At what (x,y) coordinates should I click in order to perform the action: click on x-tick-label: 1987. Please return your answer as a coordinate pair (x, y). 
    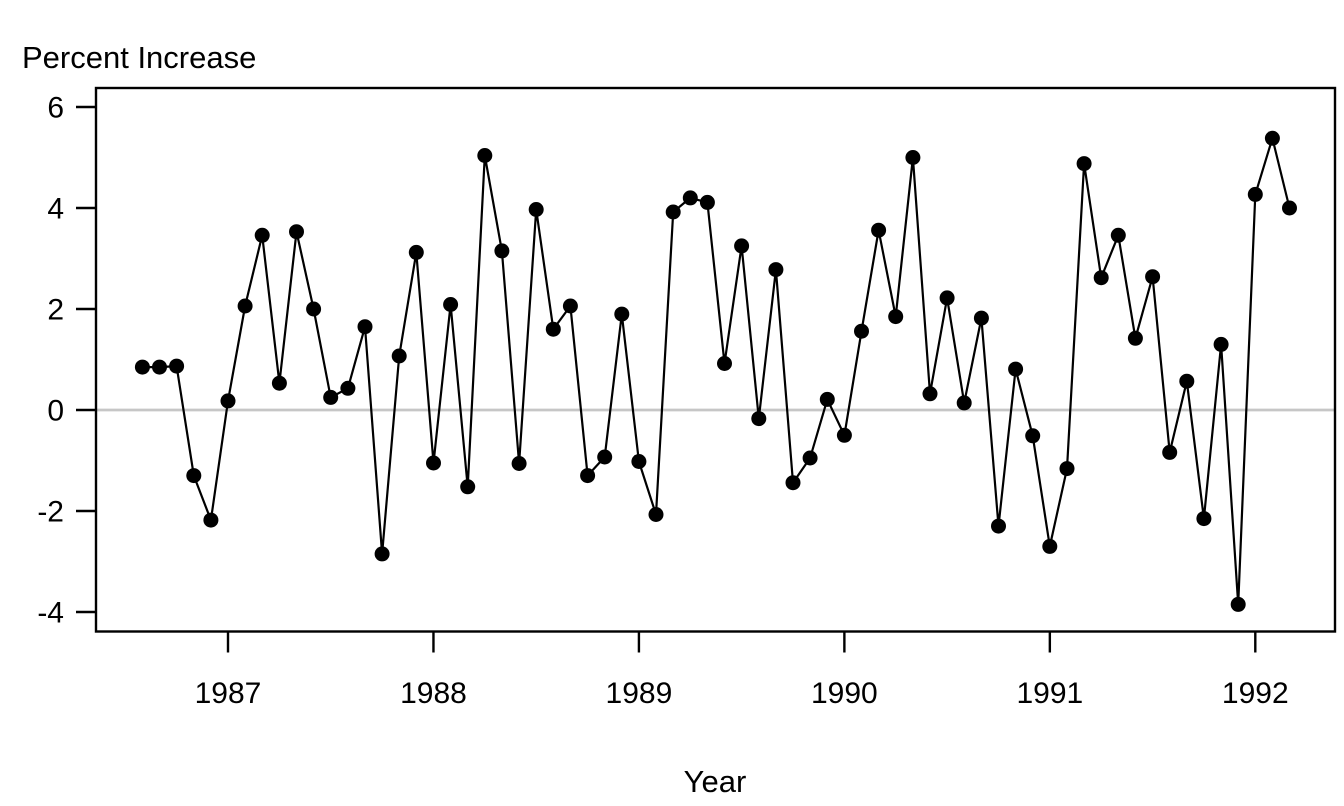
    Looking at the image, I should click on (228, 693).